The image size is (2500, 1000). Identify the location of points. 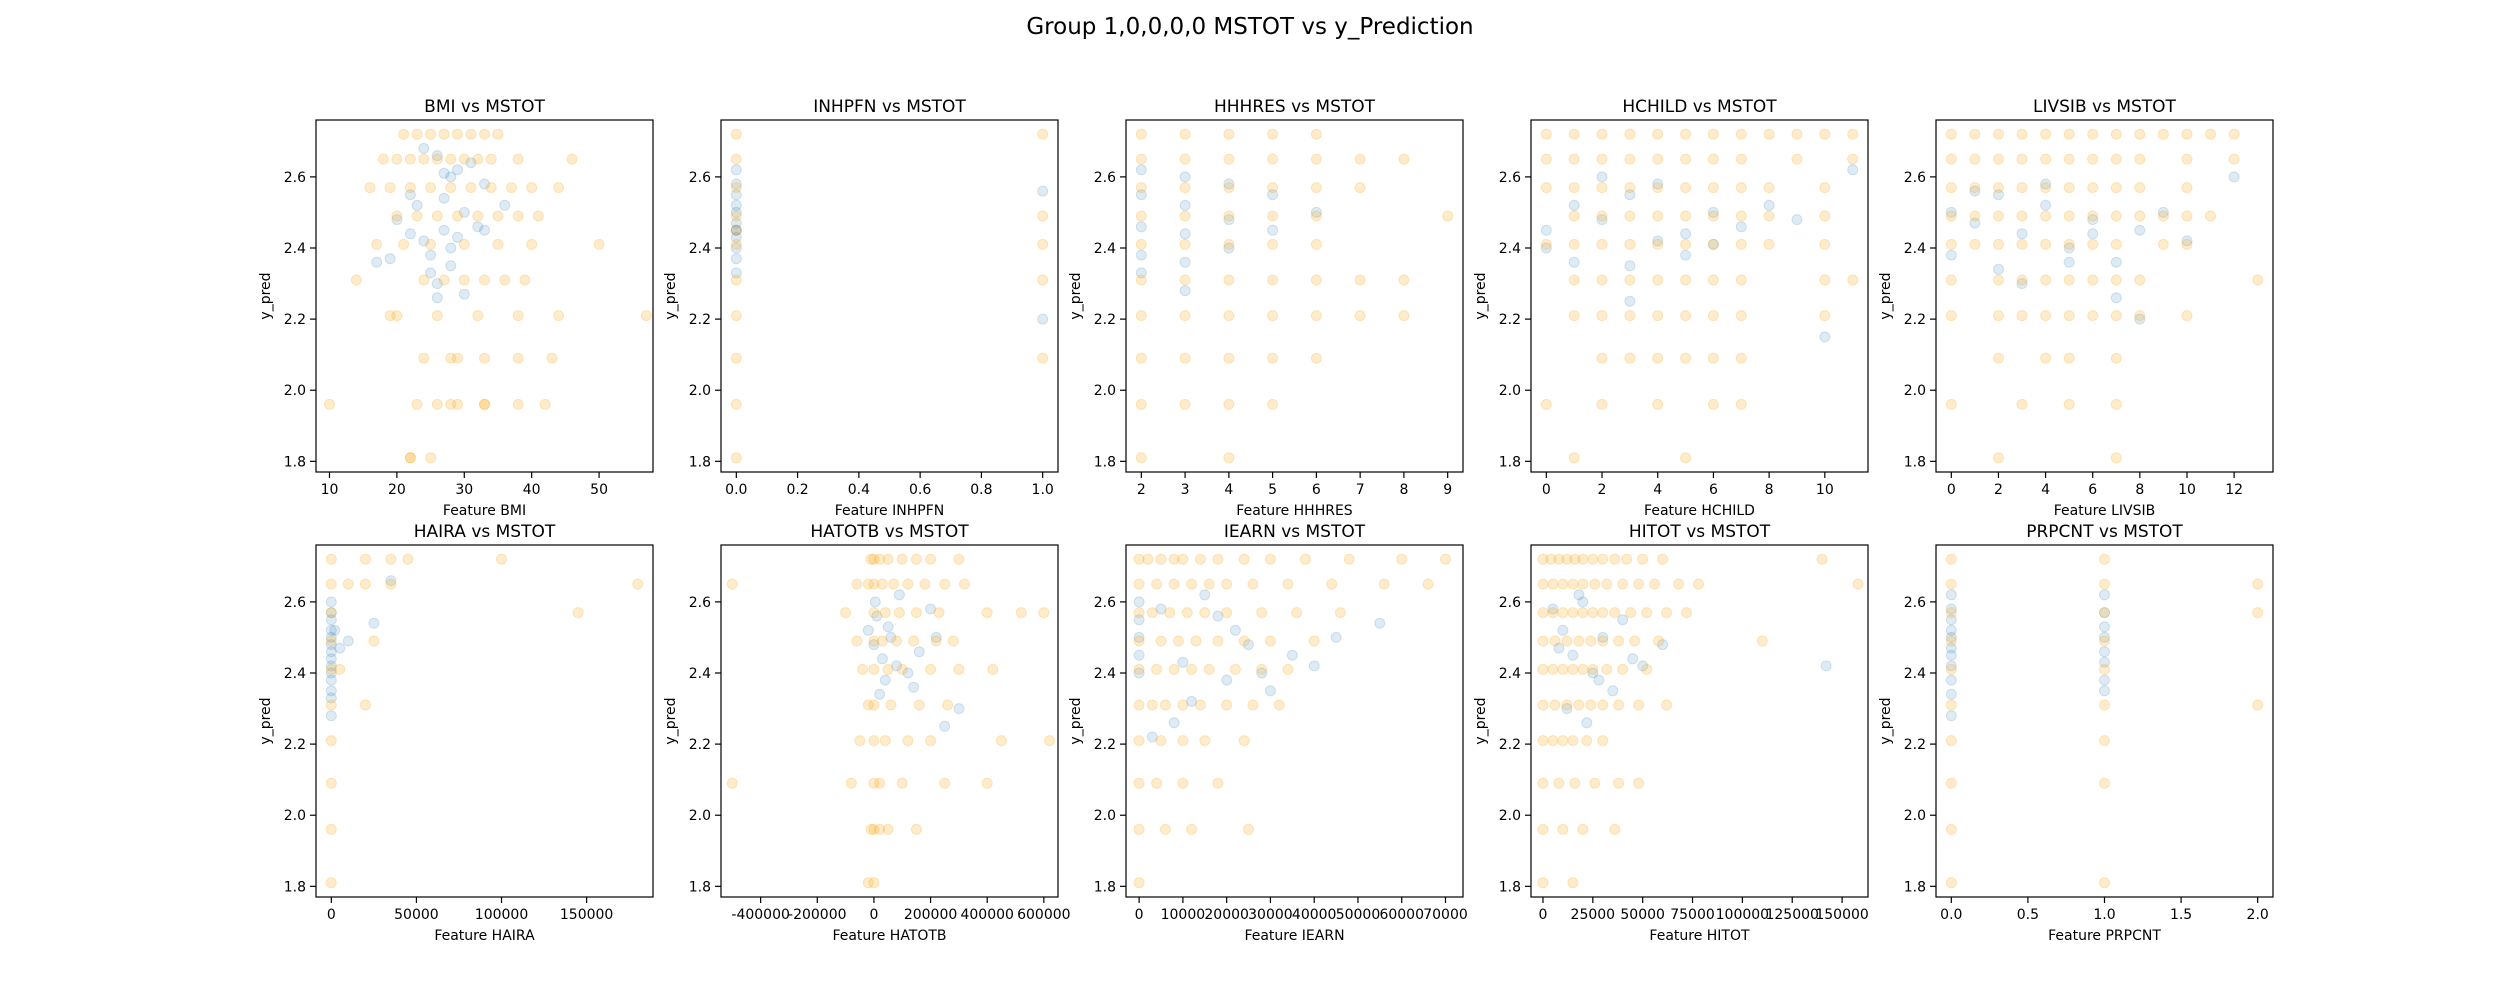
(890, 721).